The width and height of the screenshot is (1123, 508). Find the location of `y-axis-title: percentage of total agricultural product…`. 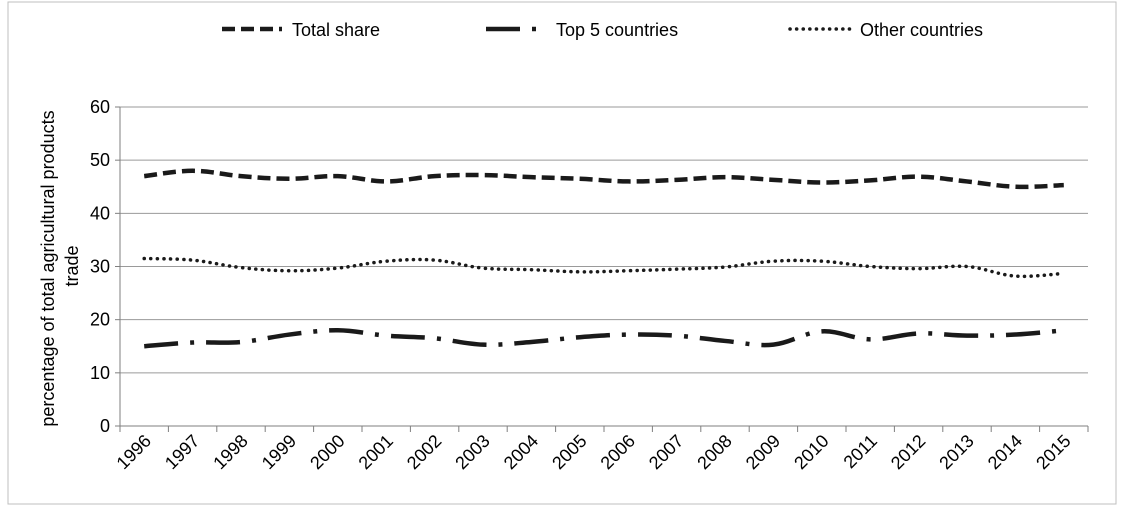

y-axis-title: percentage of total agricultural product… is located at coordinates (60, 265).